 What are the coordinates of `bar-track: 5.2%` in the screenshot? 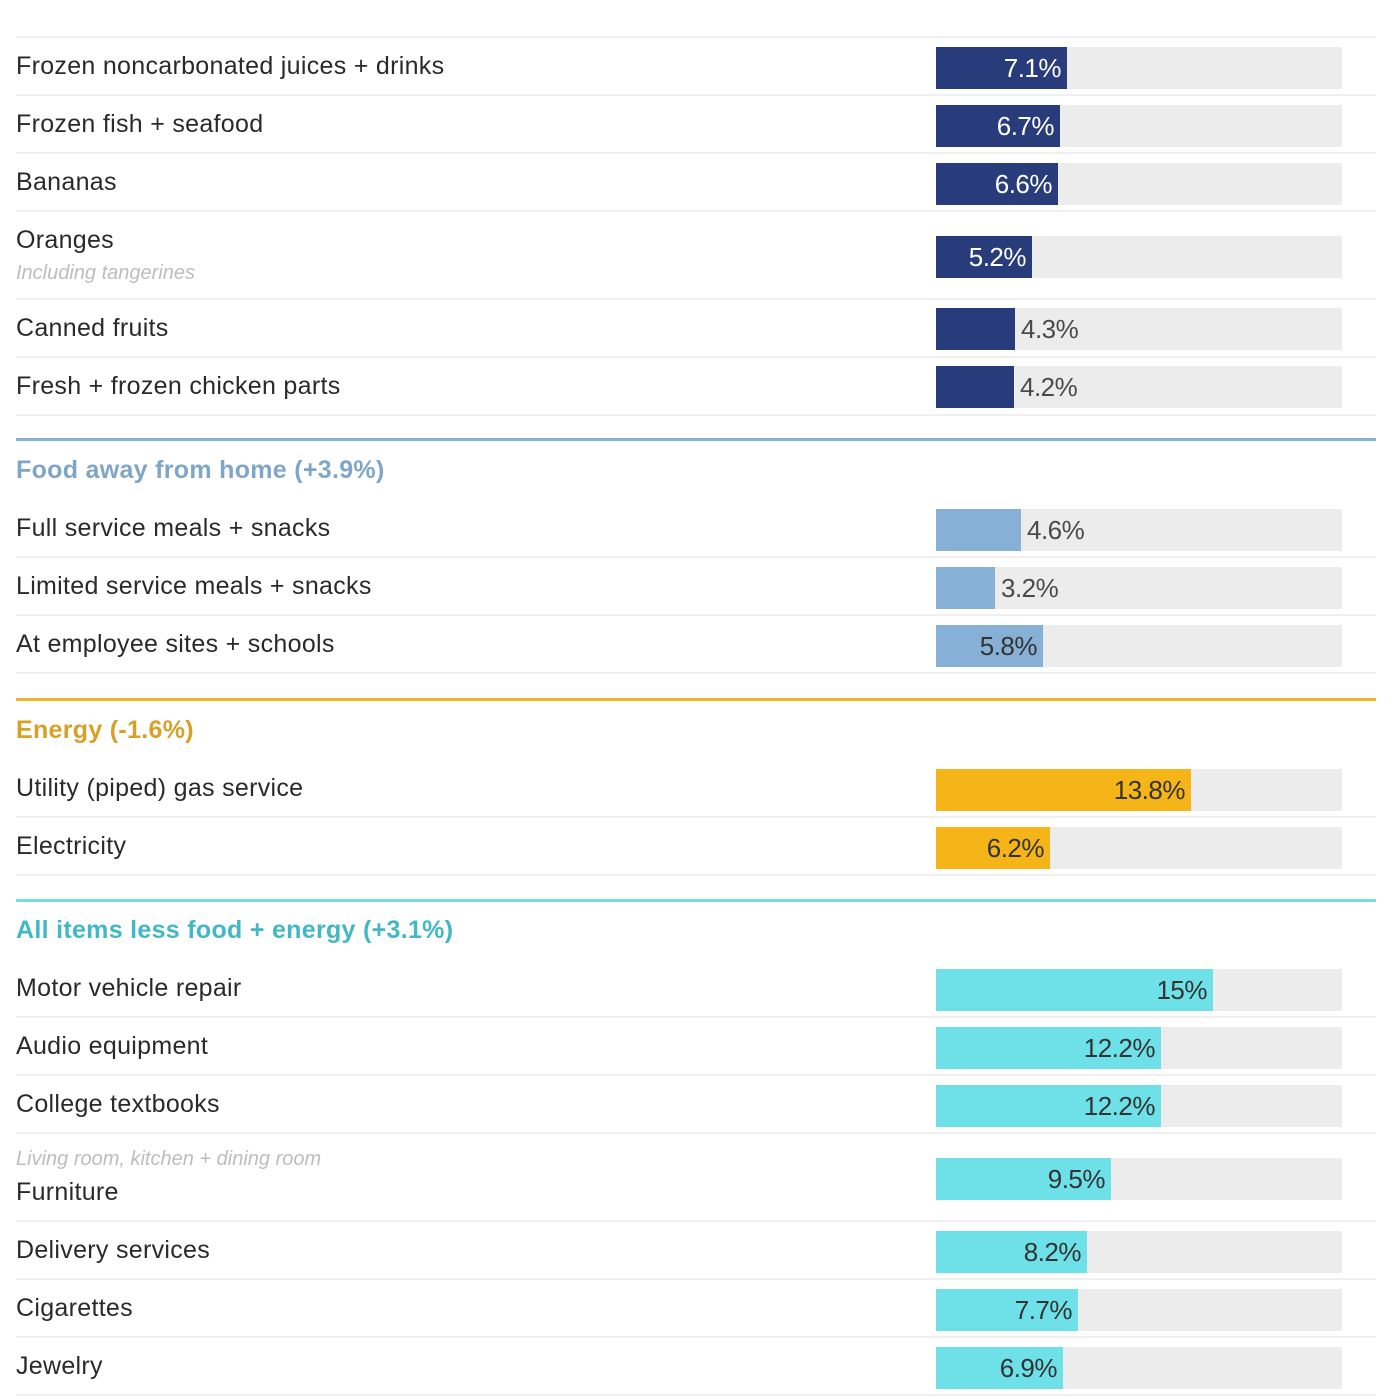 It's located at (1139, 257).